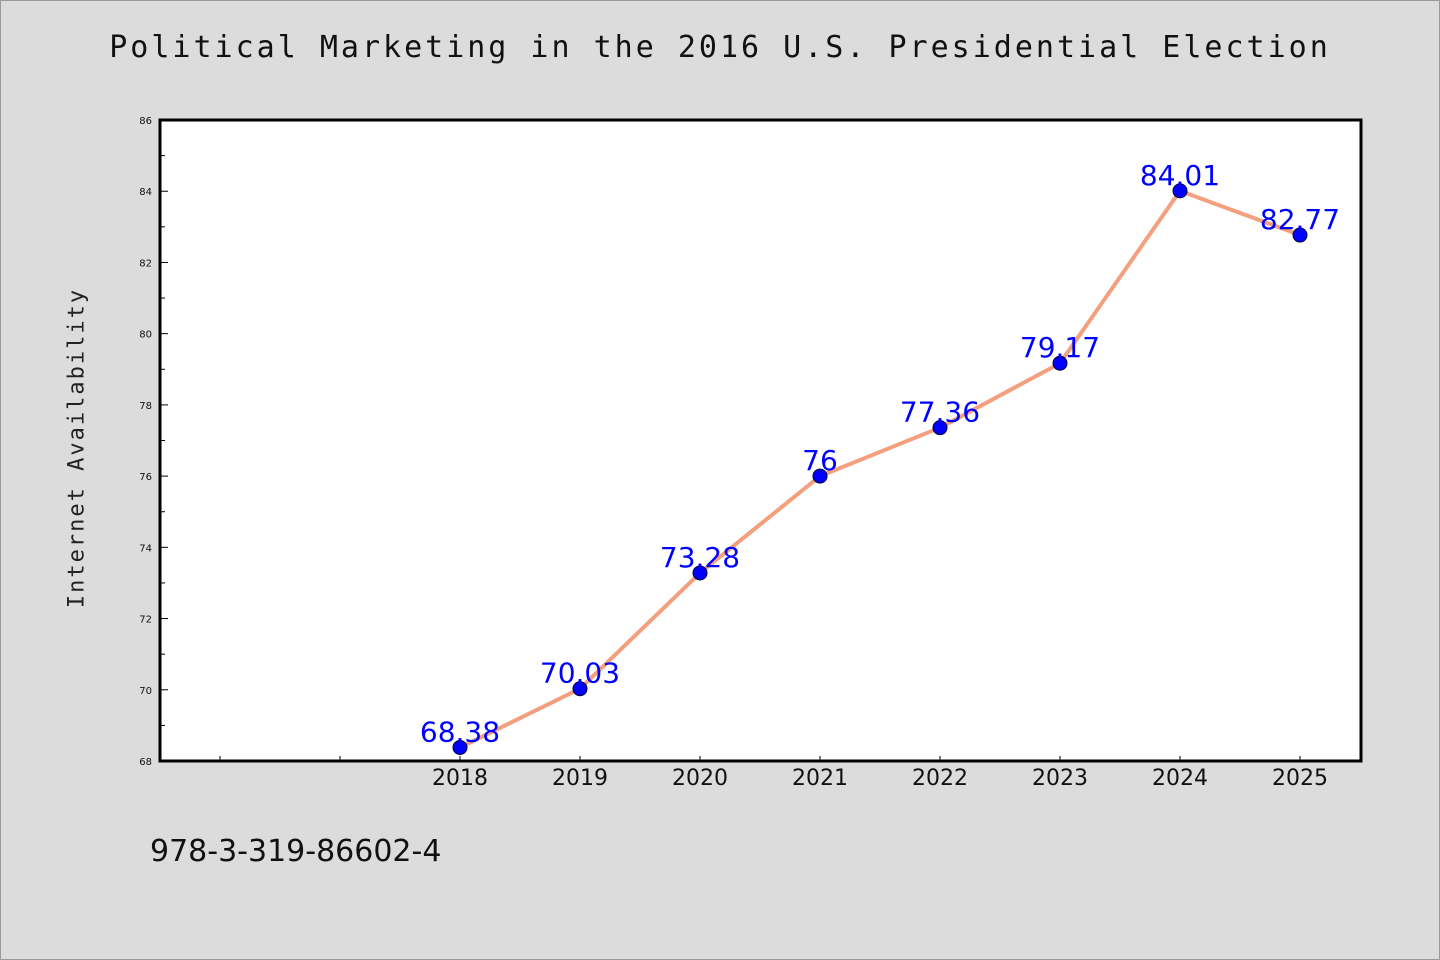 This screenshot has height=960, width=1440. Describe the element at coordinates (145, 691) in the screenshot. I see `y-tick-label: 70` at that location.